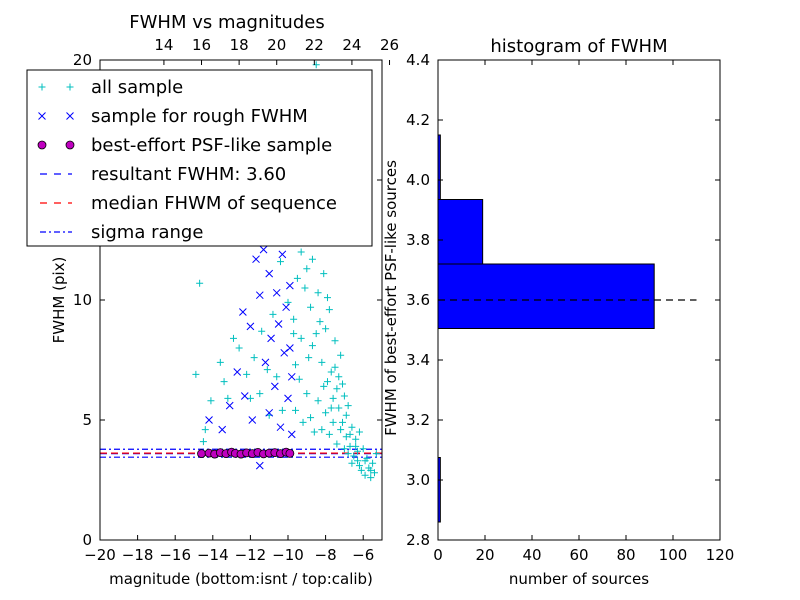 The image size is (800, 600). I want to click on scatter-title: FWHM vs magnitudes, so click(226, 22).